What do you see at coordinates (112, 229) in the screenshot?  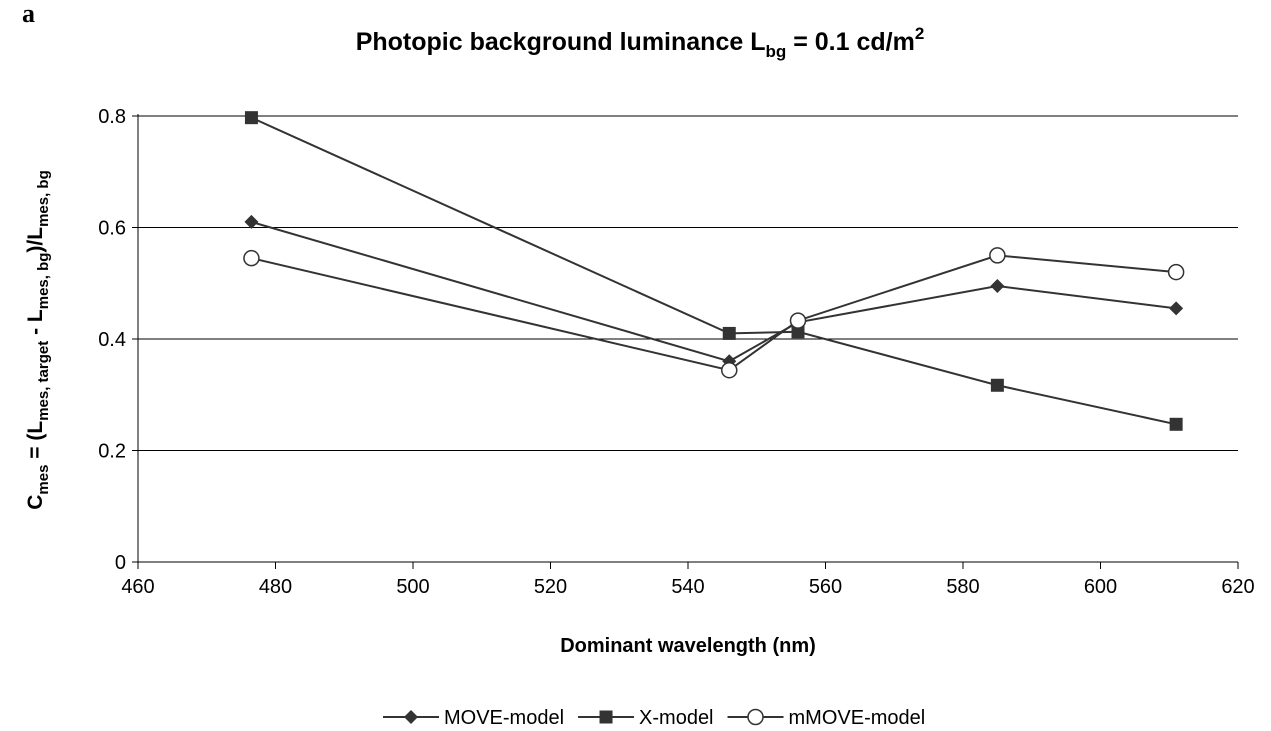 I see `y-tick-label: 0.6` at bounding box center [112, 229].